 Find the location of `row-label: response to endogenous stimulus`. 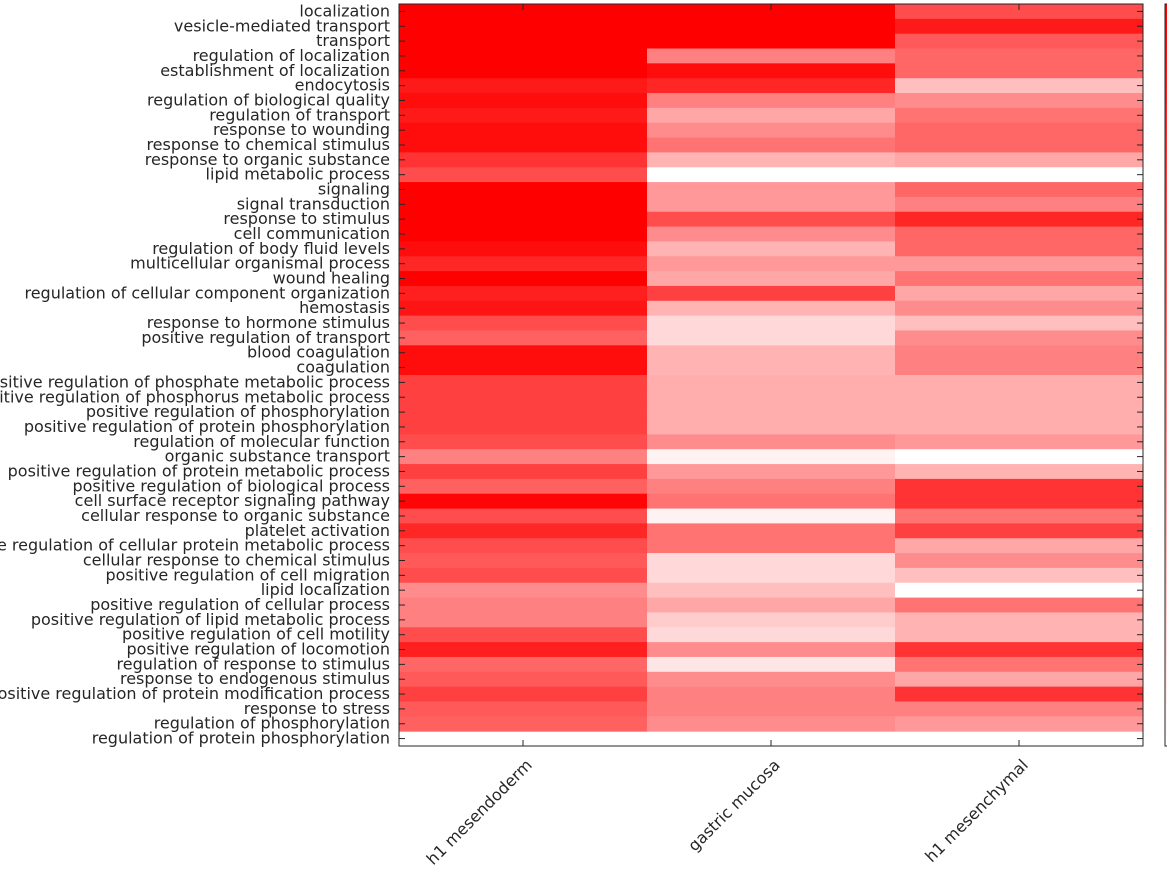

row-label: response to endogenous stimulus is located at coordinates (255, 678).